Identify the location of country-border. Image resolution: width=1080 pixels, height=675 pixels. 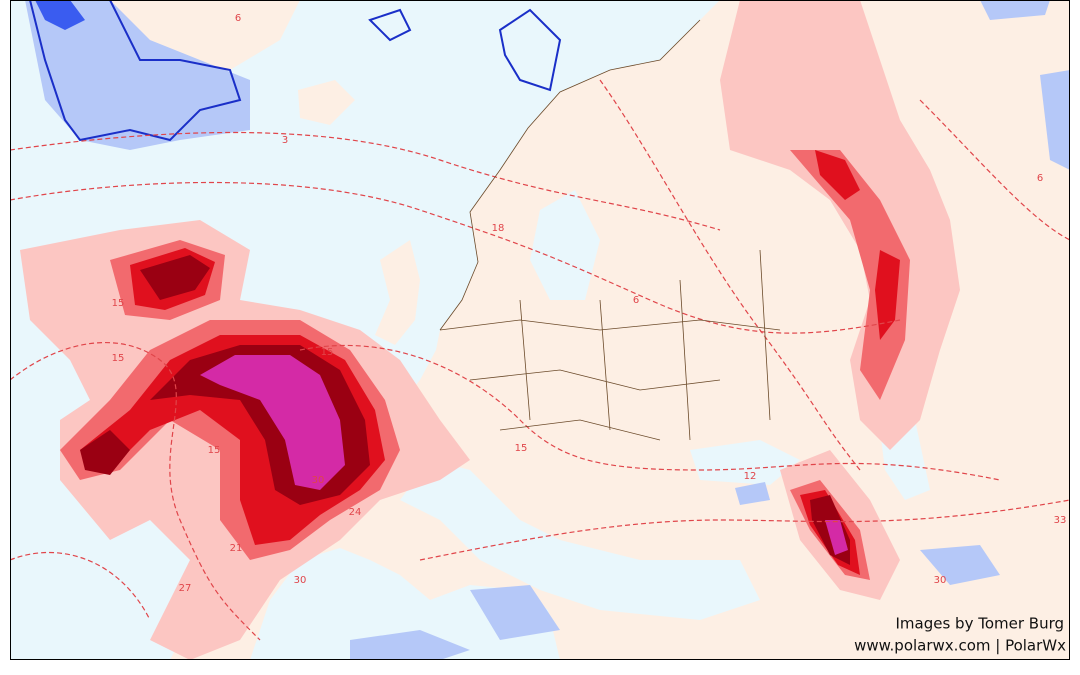
(610, 345).